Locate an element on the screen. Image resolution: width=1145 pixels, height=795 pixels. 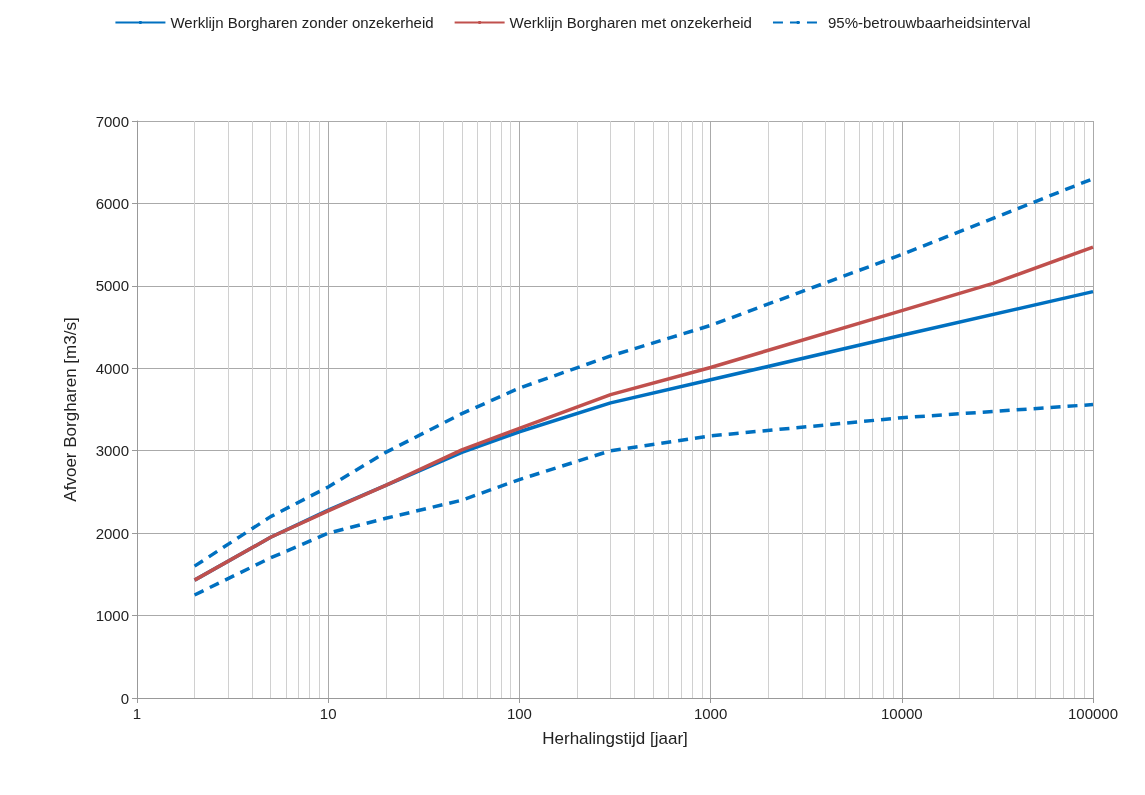
x-tick-label: 100000 is located at coordinates (1093, 713).